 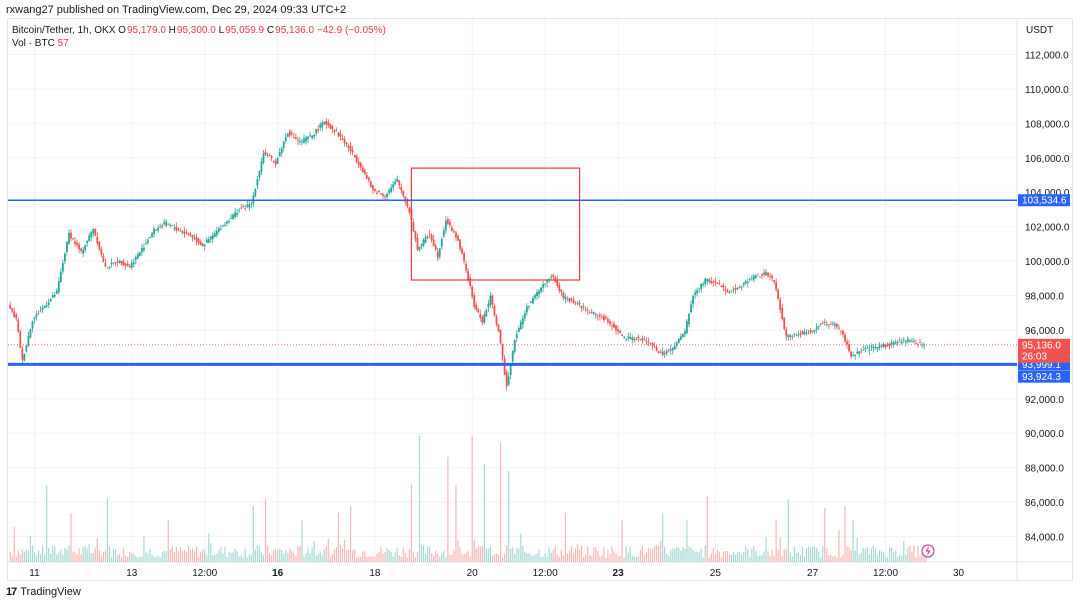 What do you see at coordinates (33, 43) in the screenshot?
I see `volume-label: Vol · BTC` at bounding box center [33, 43].